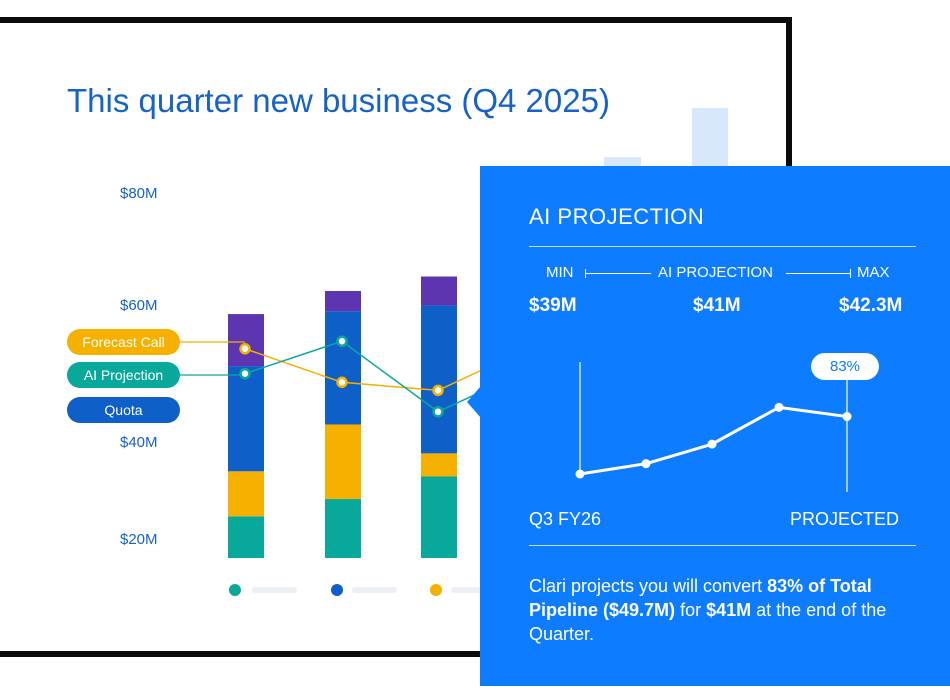  Describe the element at coordinates (716, 272) in the screenshot. I see `range-mid-label: AI PROJECTION` at that location.